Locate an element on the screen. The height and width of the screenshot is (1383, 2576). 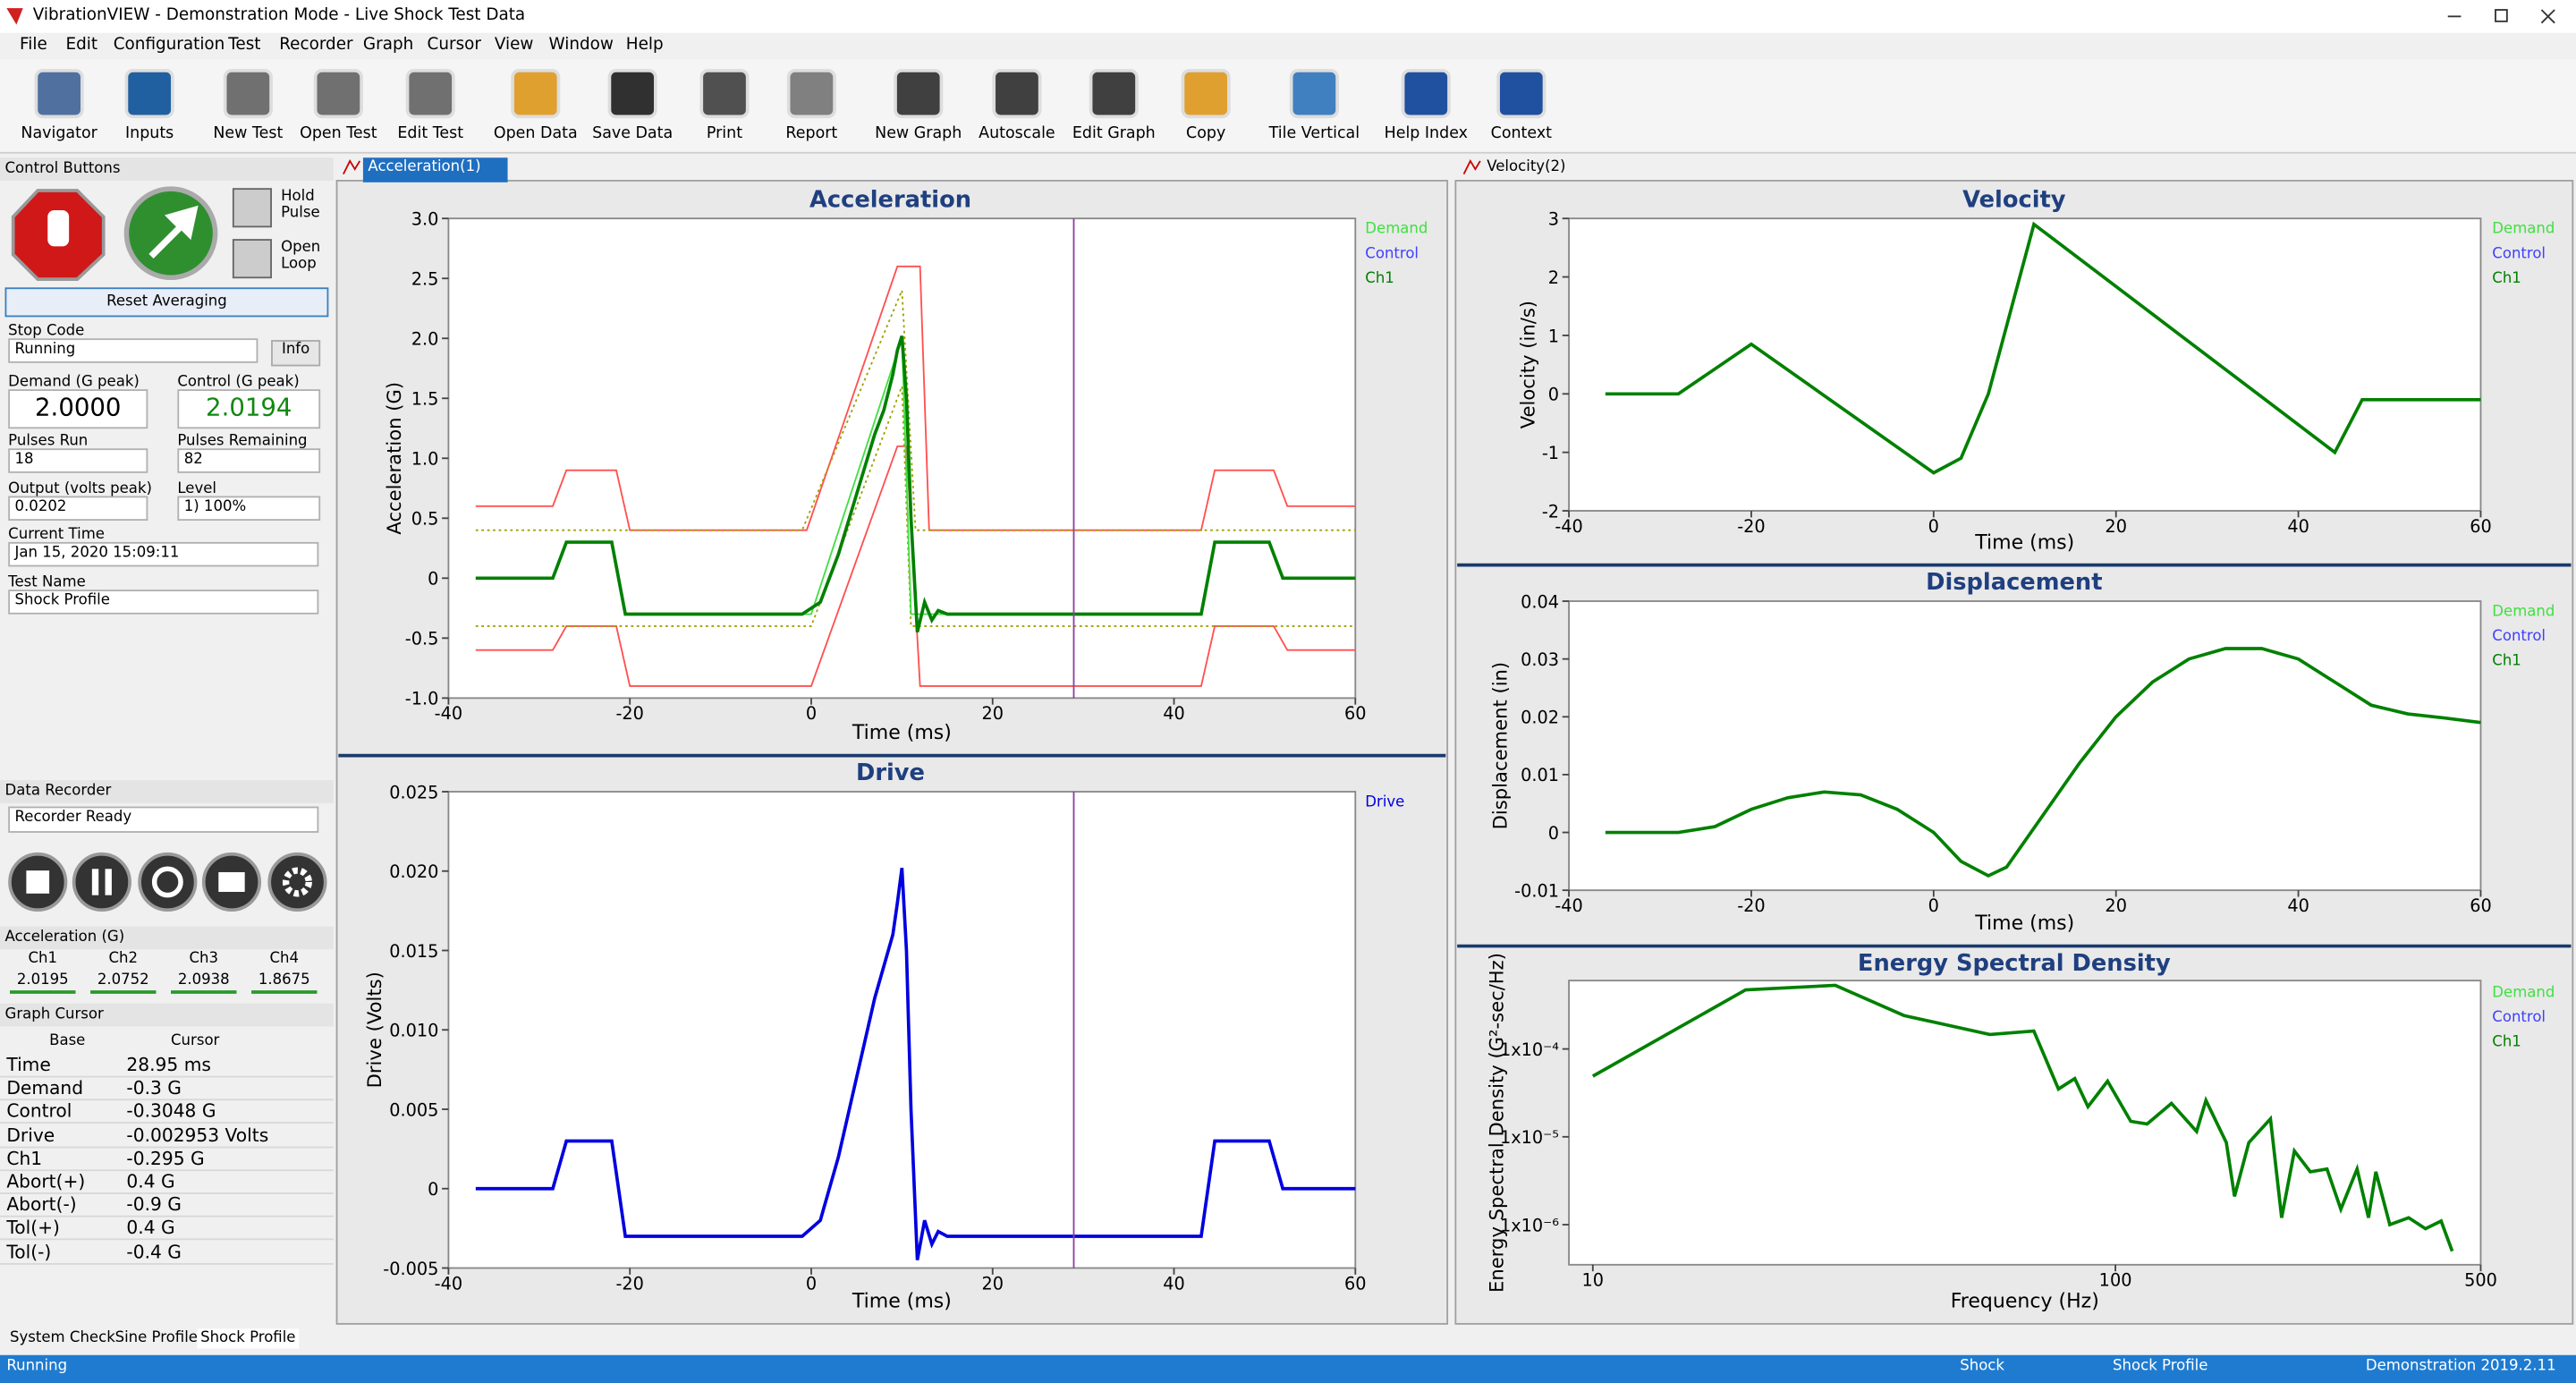
channel-value: 2.0752 is located at coordinates (123, 980).